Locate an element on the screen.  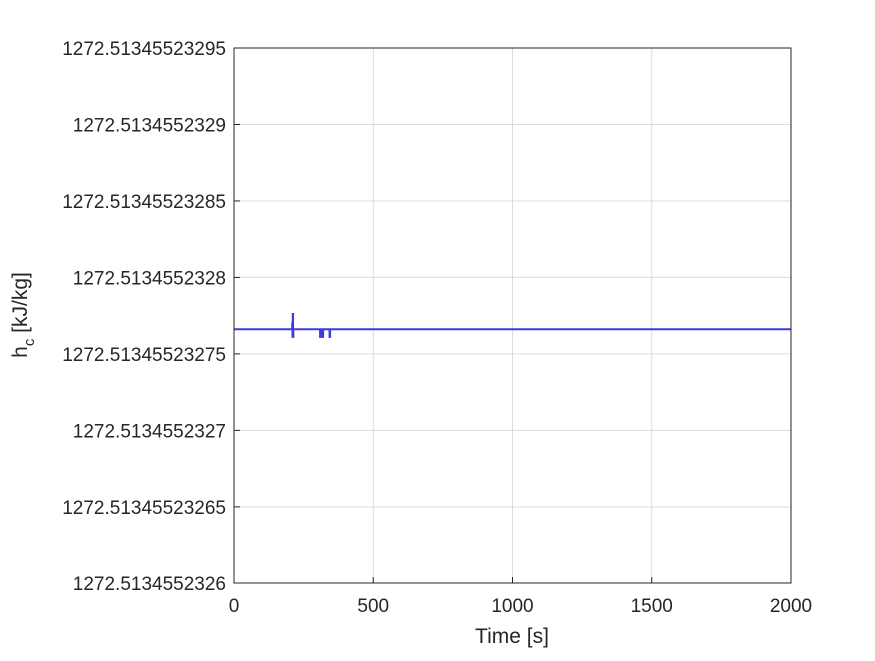
y-axis-label: hc [kJ/kg] is located at coordinates (23, 315).